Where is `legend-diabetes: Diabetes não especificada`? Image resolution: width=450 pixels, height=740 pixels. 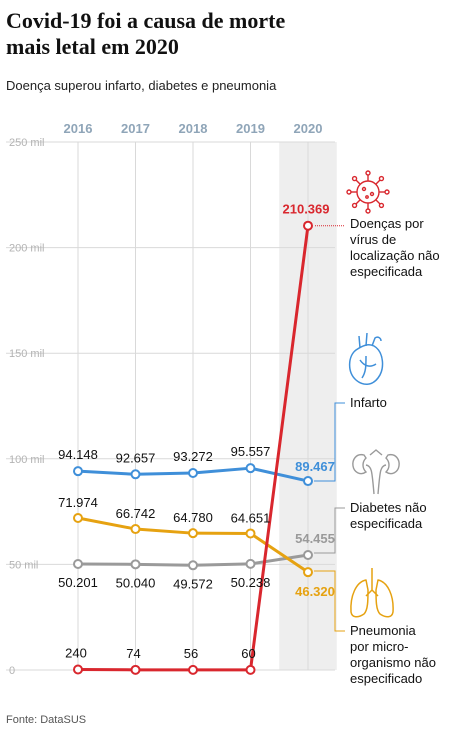 legend-diabetes: Diabetes não especificada is located at coordinates (388, 515).